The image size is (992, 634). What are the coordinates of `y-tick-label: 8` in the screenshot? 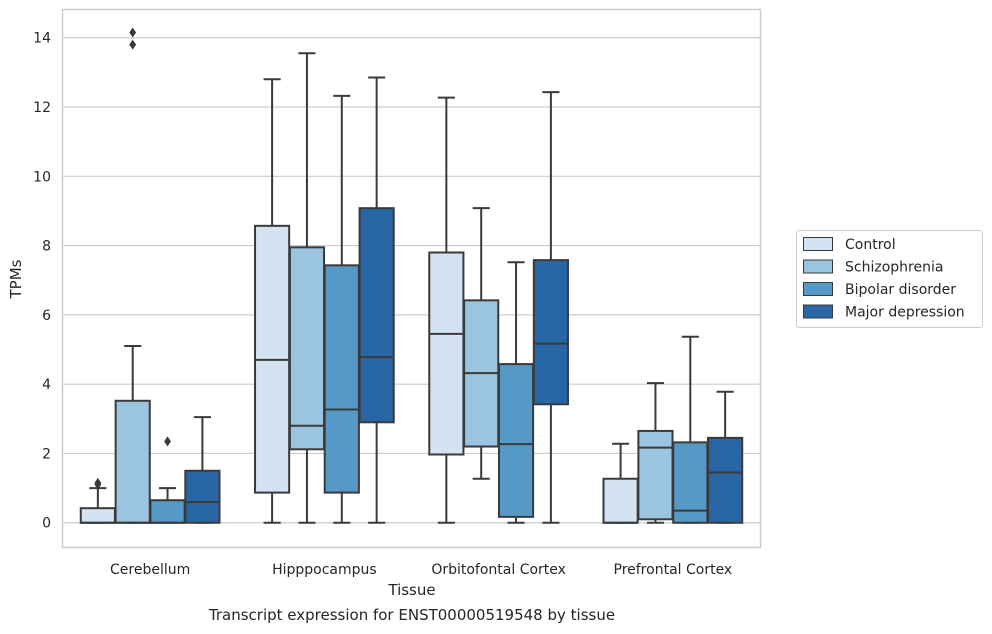 It's located at (46, 247).